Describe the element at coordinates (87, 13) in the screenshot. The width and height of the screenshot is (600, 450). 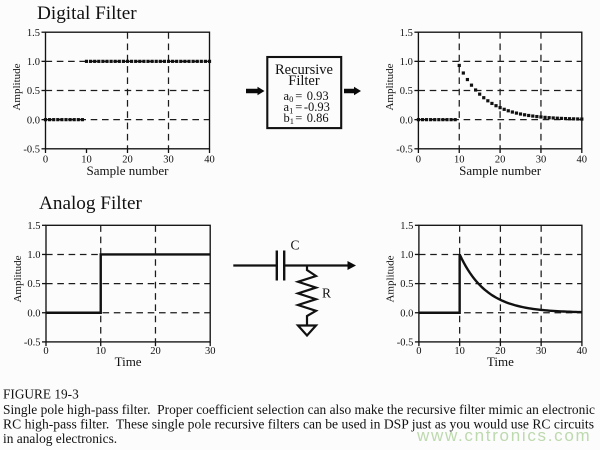
I see `svg-text: Digital Filter` at that location.